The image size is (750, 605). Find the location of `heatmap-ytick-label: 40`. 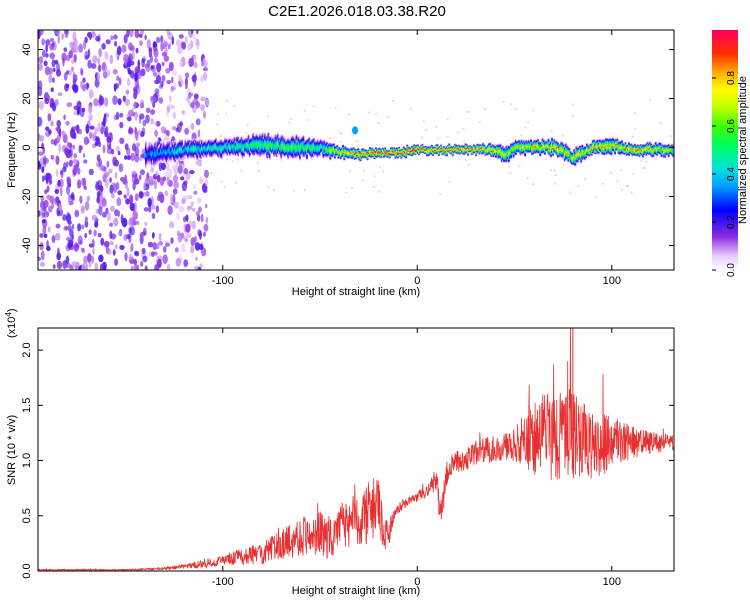

heatmap-ytick-label: 40 is located at coordinates (27, 49).